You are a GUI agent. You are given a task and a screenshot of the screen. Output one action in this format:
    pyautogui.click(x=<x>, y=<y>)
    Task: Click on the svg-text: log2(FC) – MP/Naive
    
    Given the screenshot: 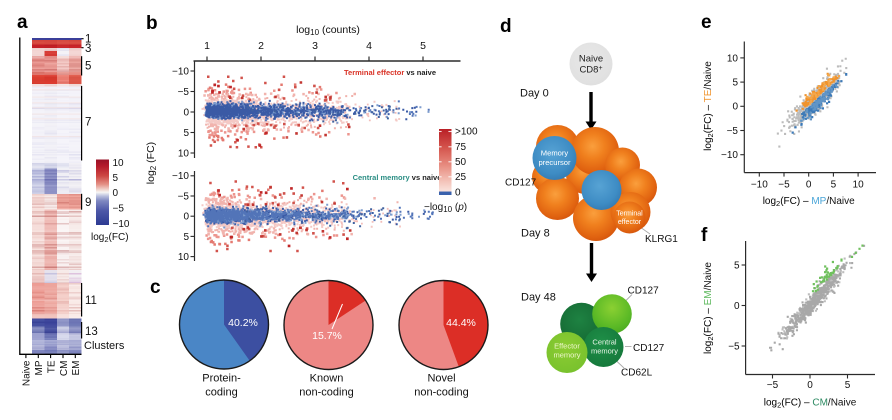 What is the action you would take?
    pyautogui.click(x=809, y=202)
    